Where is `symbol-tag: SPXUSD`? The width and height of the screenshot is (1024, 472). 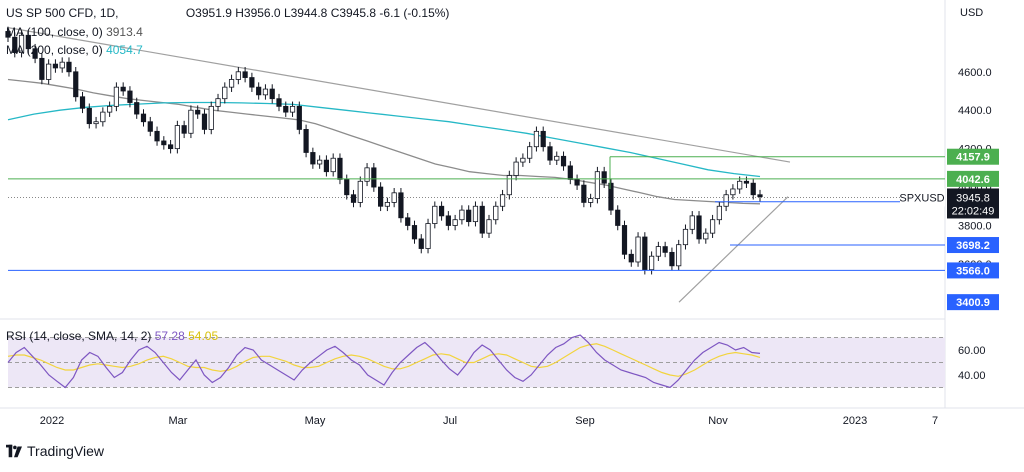 symbol-tag: SPXUSD is located at coordinates (921, 198).